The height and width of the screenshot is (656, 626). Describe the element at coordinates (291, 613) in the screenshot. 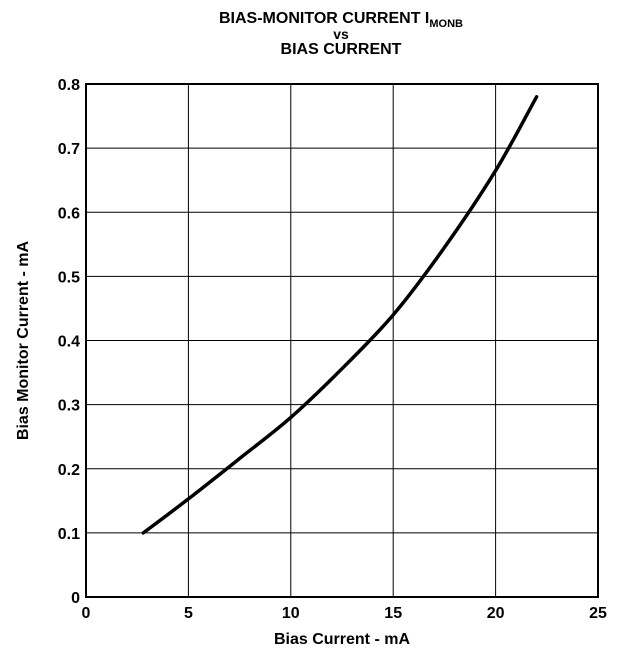

I see `x-tick-label: 10` at that location.